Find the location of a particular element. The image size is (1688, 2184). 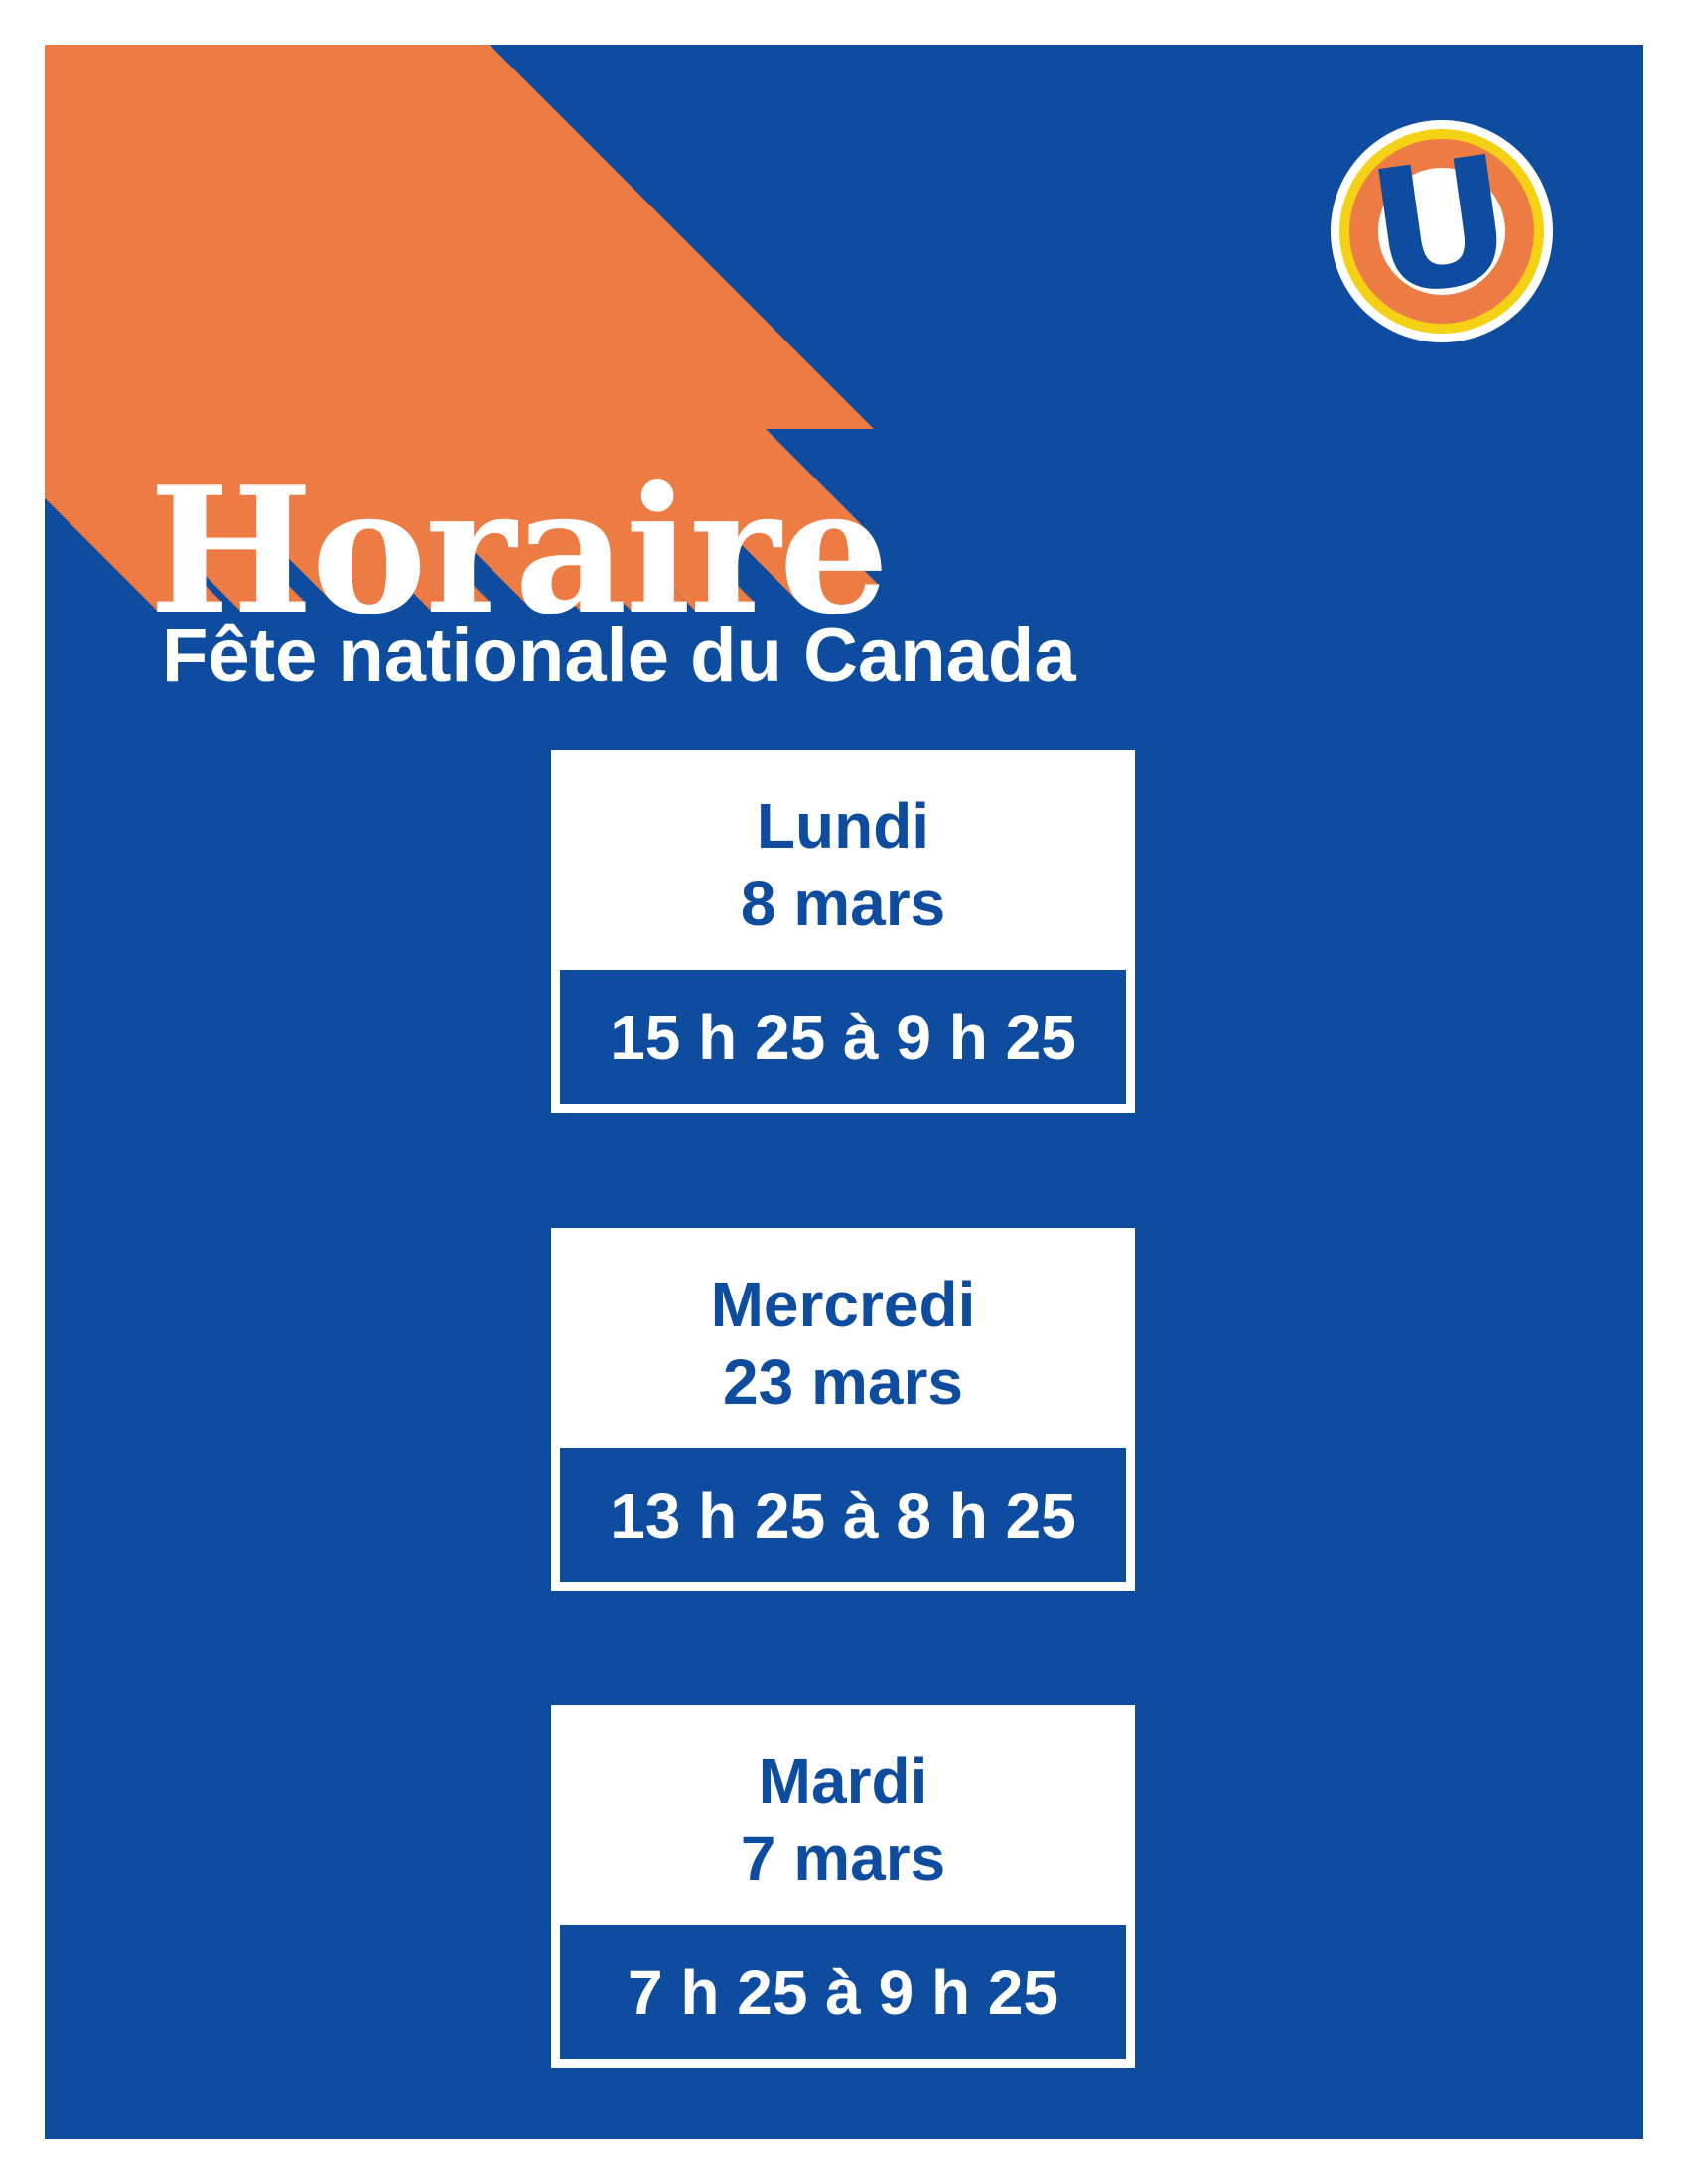

card-date: 8 mars is located at coordinates (843, 903).